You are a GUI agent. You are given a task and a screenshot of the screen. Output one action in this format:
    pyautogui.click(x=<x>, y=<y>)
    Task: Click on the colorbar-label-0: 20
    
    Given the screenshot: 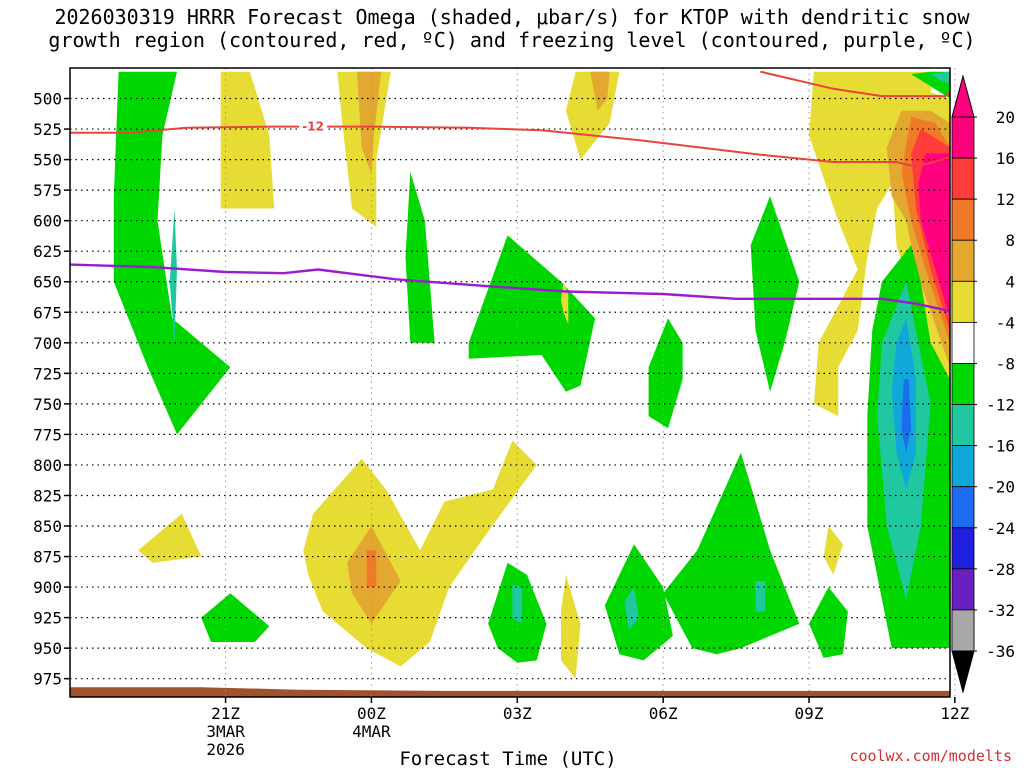 What is the action you would take?
    pyautogui.click(x=1005, y=117)
    